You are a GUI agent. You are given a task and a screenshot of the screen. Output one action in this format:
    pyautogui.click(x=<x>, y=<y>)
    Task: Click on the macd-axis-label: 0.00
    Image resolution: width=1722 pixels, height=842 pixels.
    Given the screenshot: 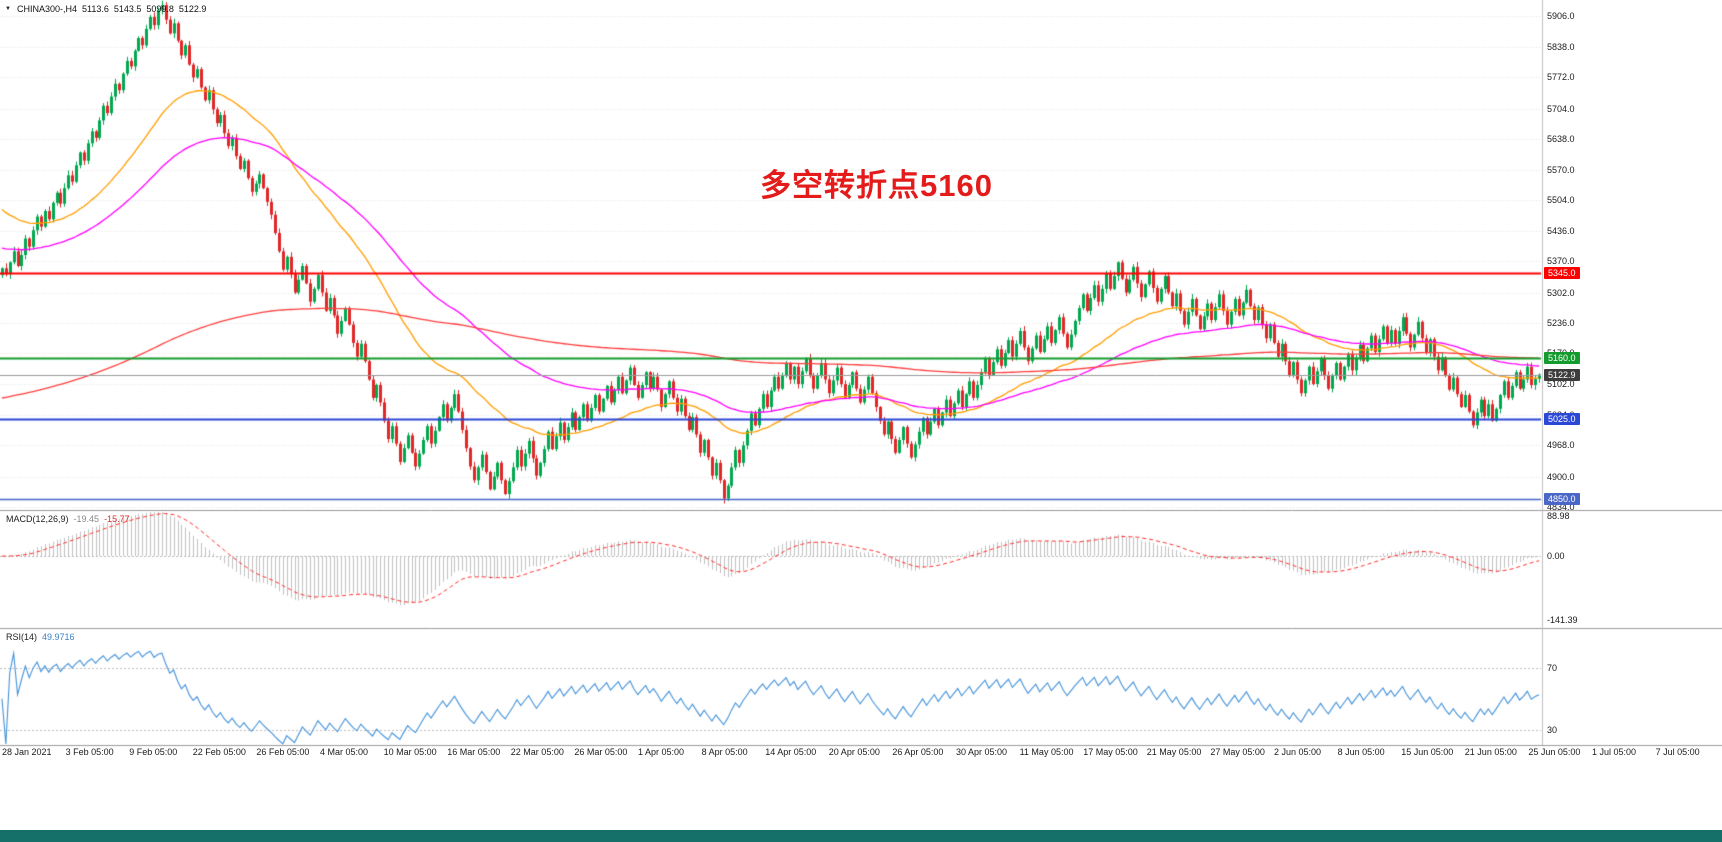 What is the action you would take?
    pyautogui.click(x=1556, y=556)
    